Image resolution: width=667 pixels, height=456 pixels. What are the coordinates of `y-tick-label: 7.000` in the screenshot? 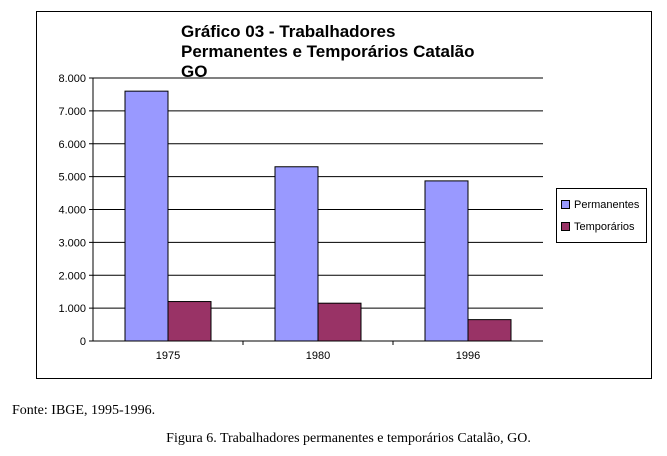 It's located at (72, 112).